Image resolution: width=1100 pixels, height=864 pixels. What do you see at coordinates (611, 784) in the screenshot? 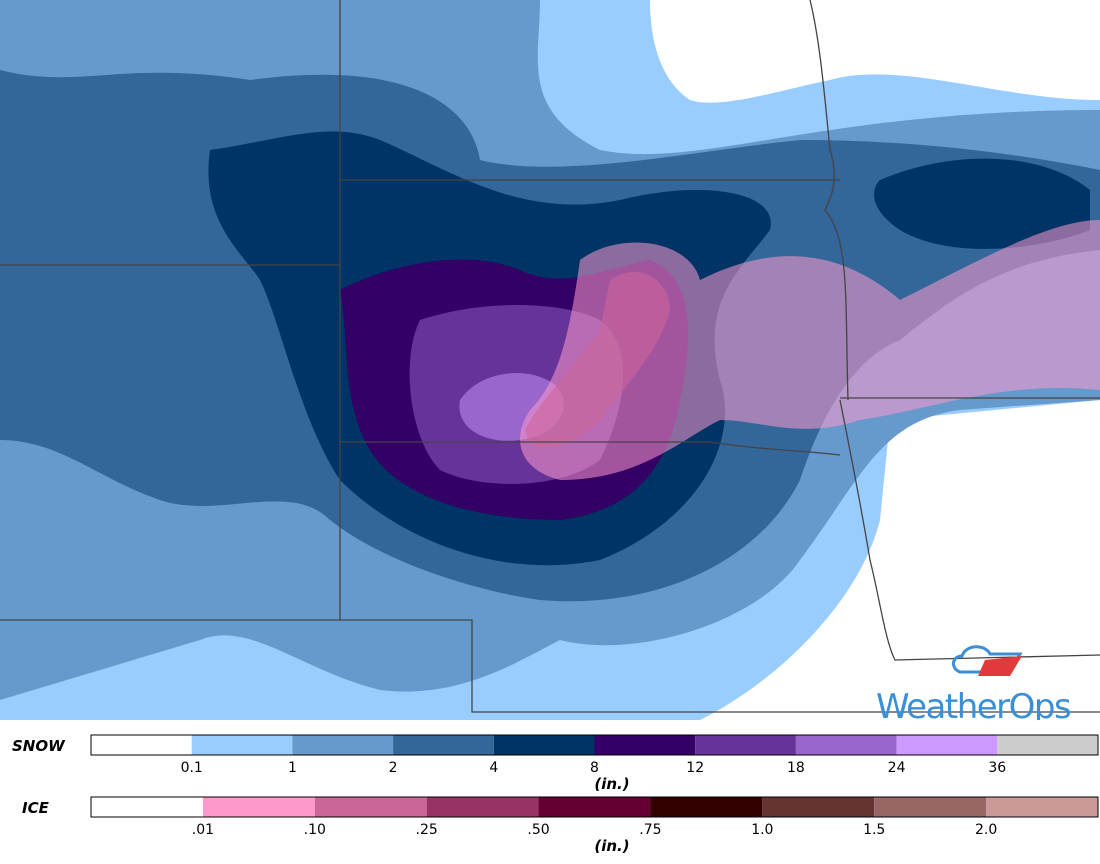
I see `snow-unit: (in.)` at bounding box center [611, 784].